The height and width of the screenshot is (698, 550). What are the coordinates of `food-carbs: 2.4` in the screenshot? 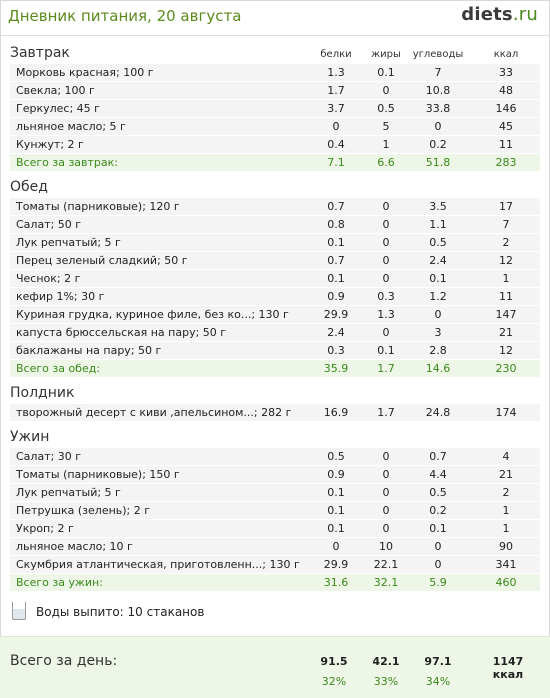 It's located at (438, 260).